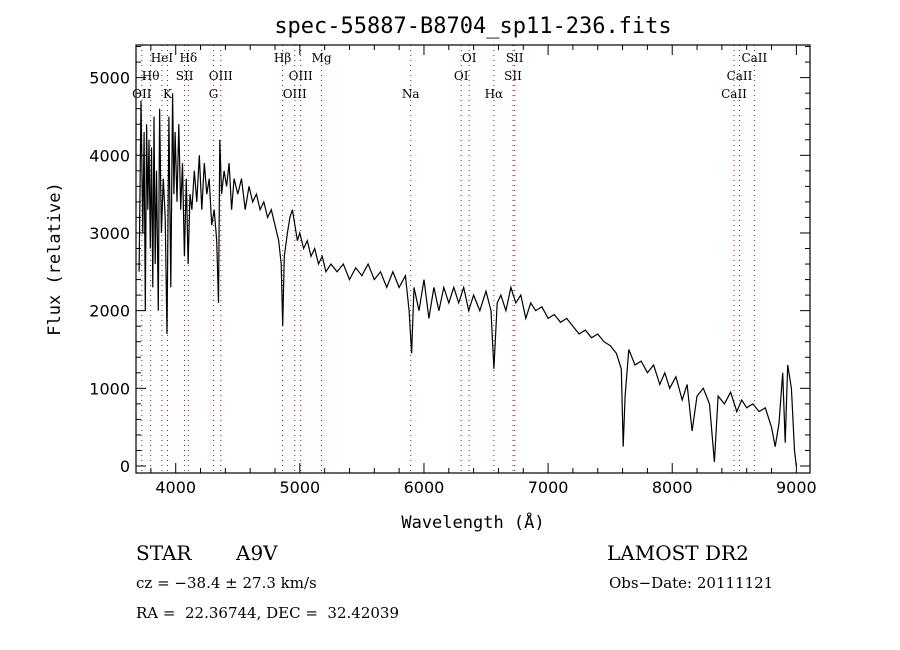 The height and width of the screenshot is (650, 900). I want to click on x-axis-label: Wavelength (Å), so click(472, 522).